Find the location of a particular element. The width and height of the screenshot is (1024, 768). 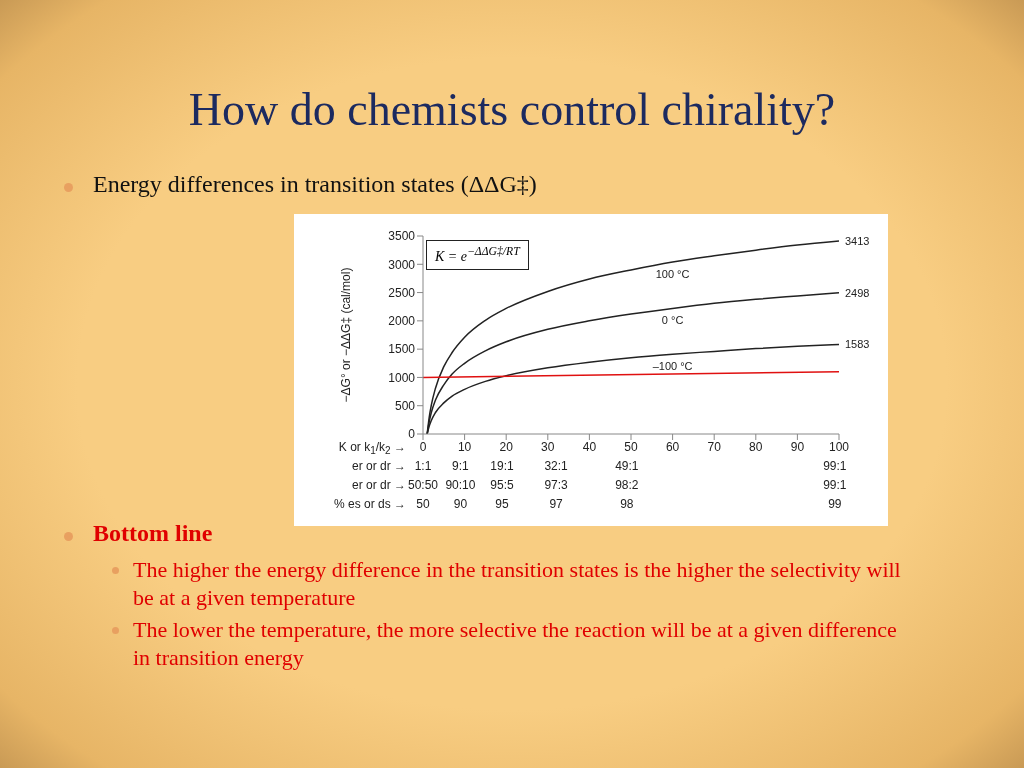

x-tick-label: 20 is located at coordinates (506, 446).